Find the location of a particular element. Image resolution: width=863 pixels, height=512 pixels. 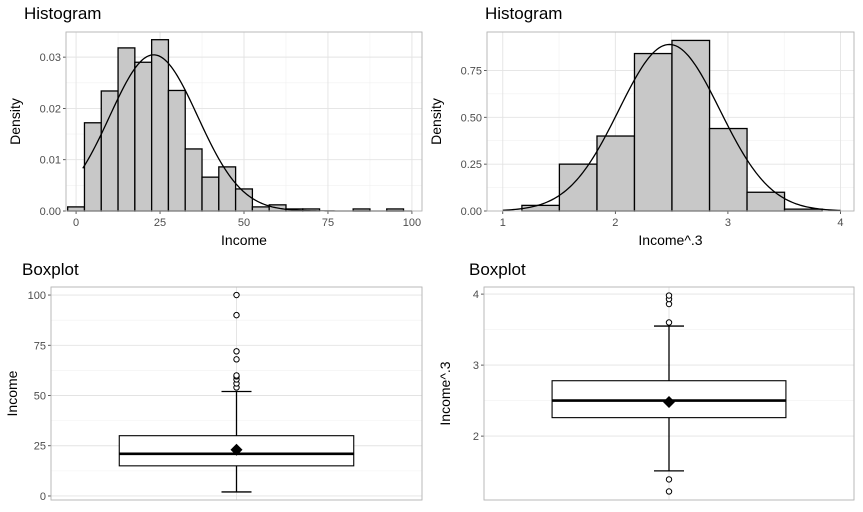

y-tick-label: 0.25 is located at coordinates (471, 165).